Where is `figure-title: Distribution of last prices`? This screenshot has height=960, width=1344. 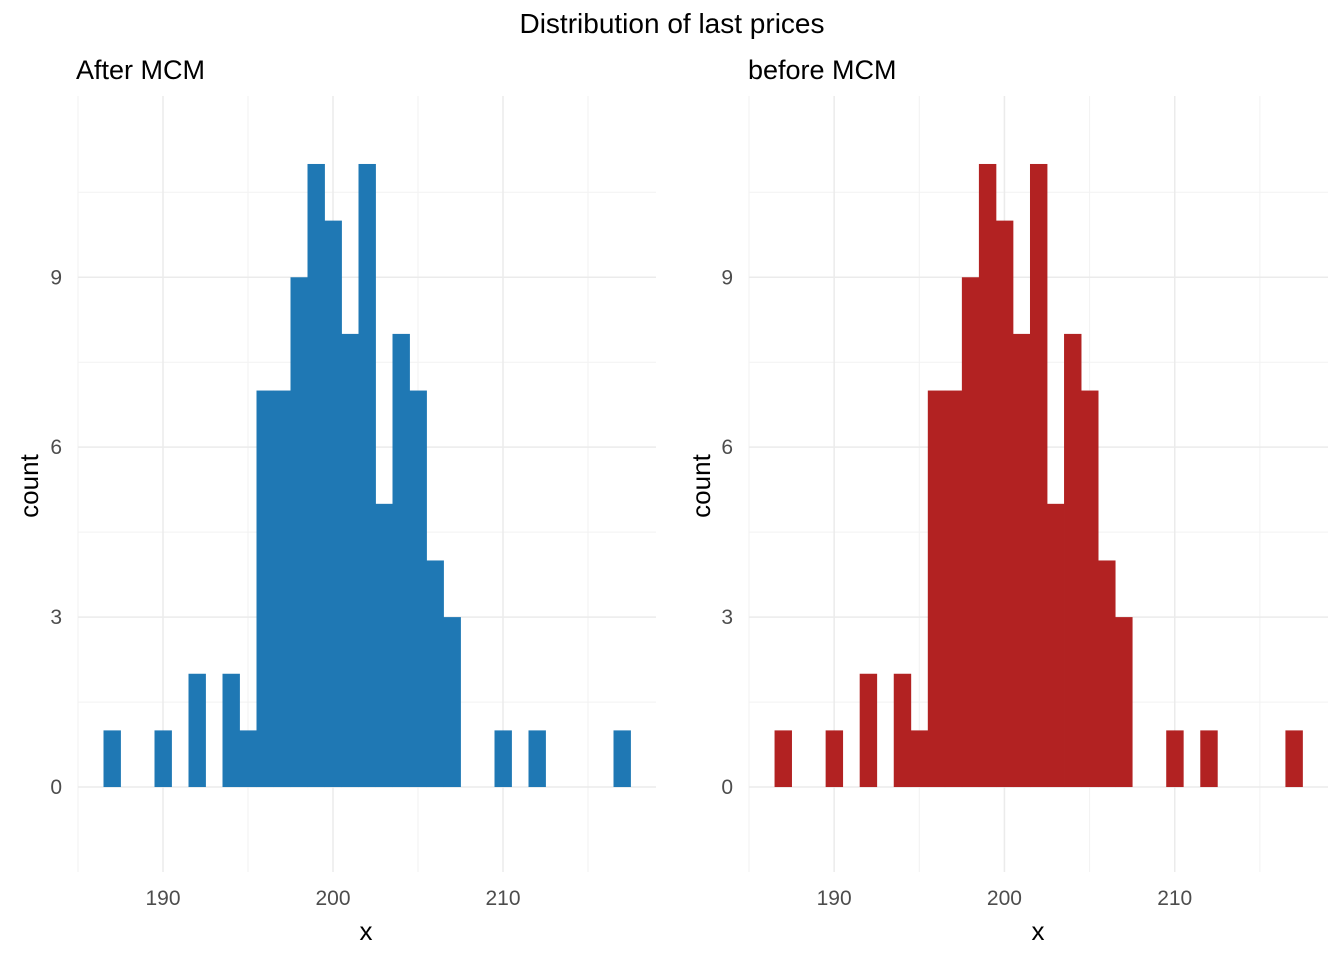 figure-title: Distribution of last prices is located at coordinates (671, 23).